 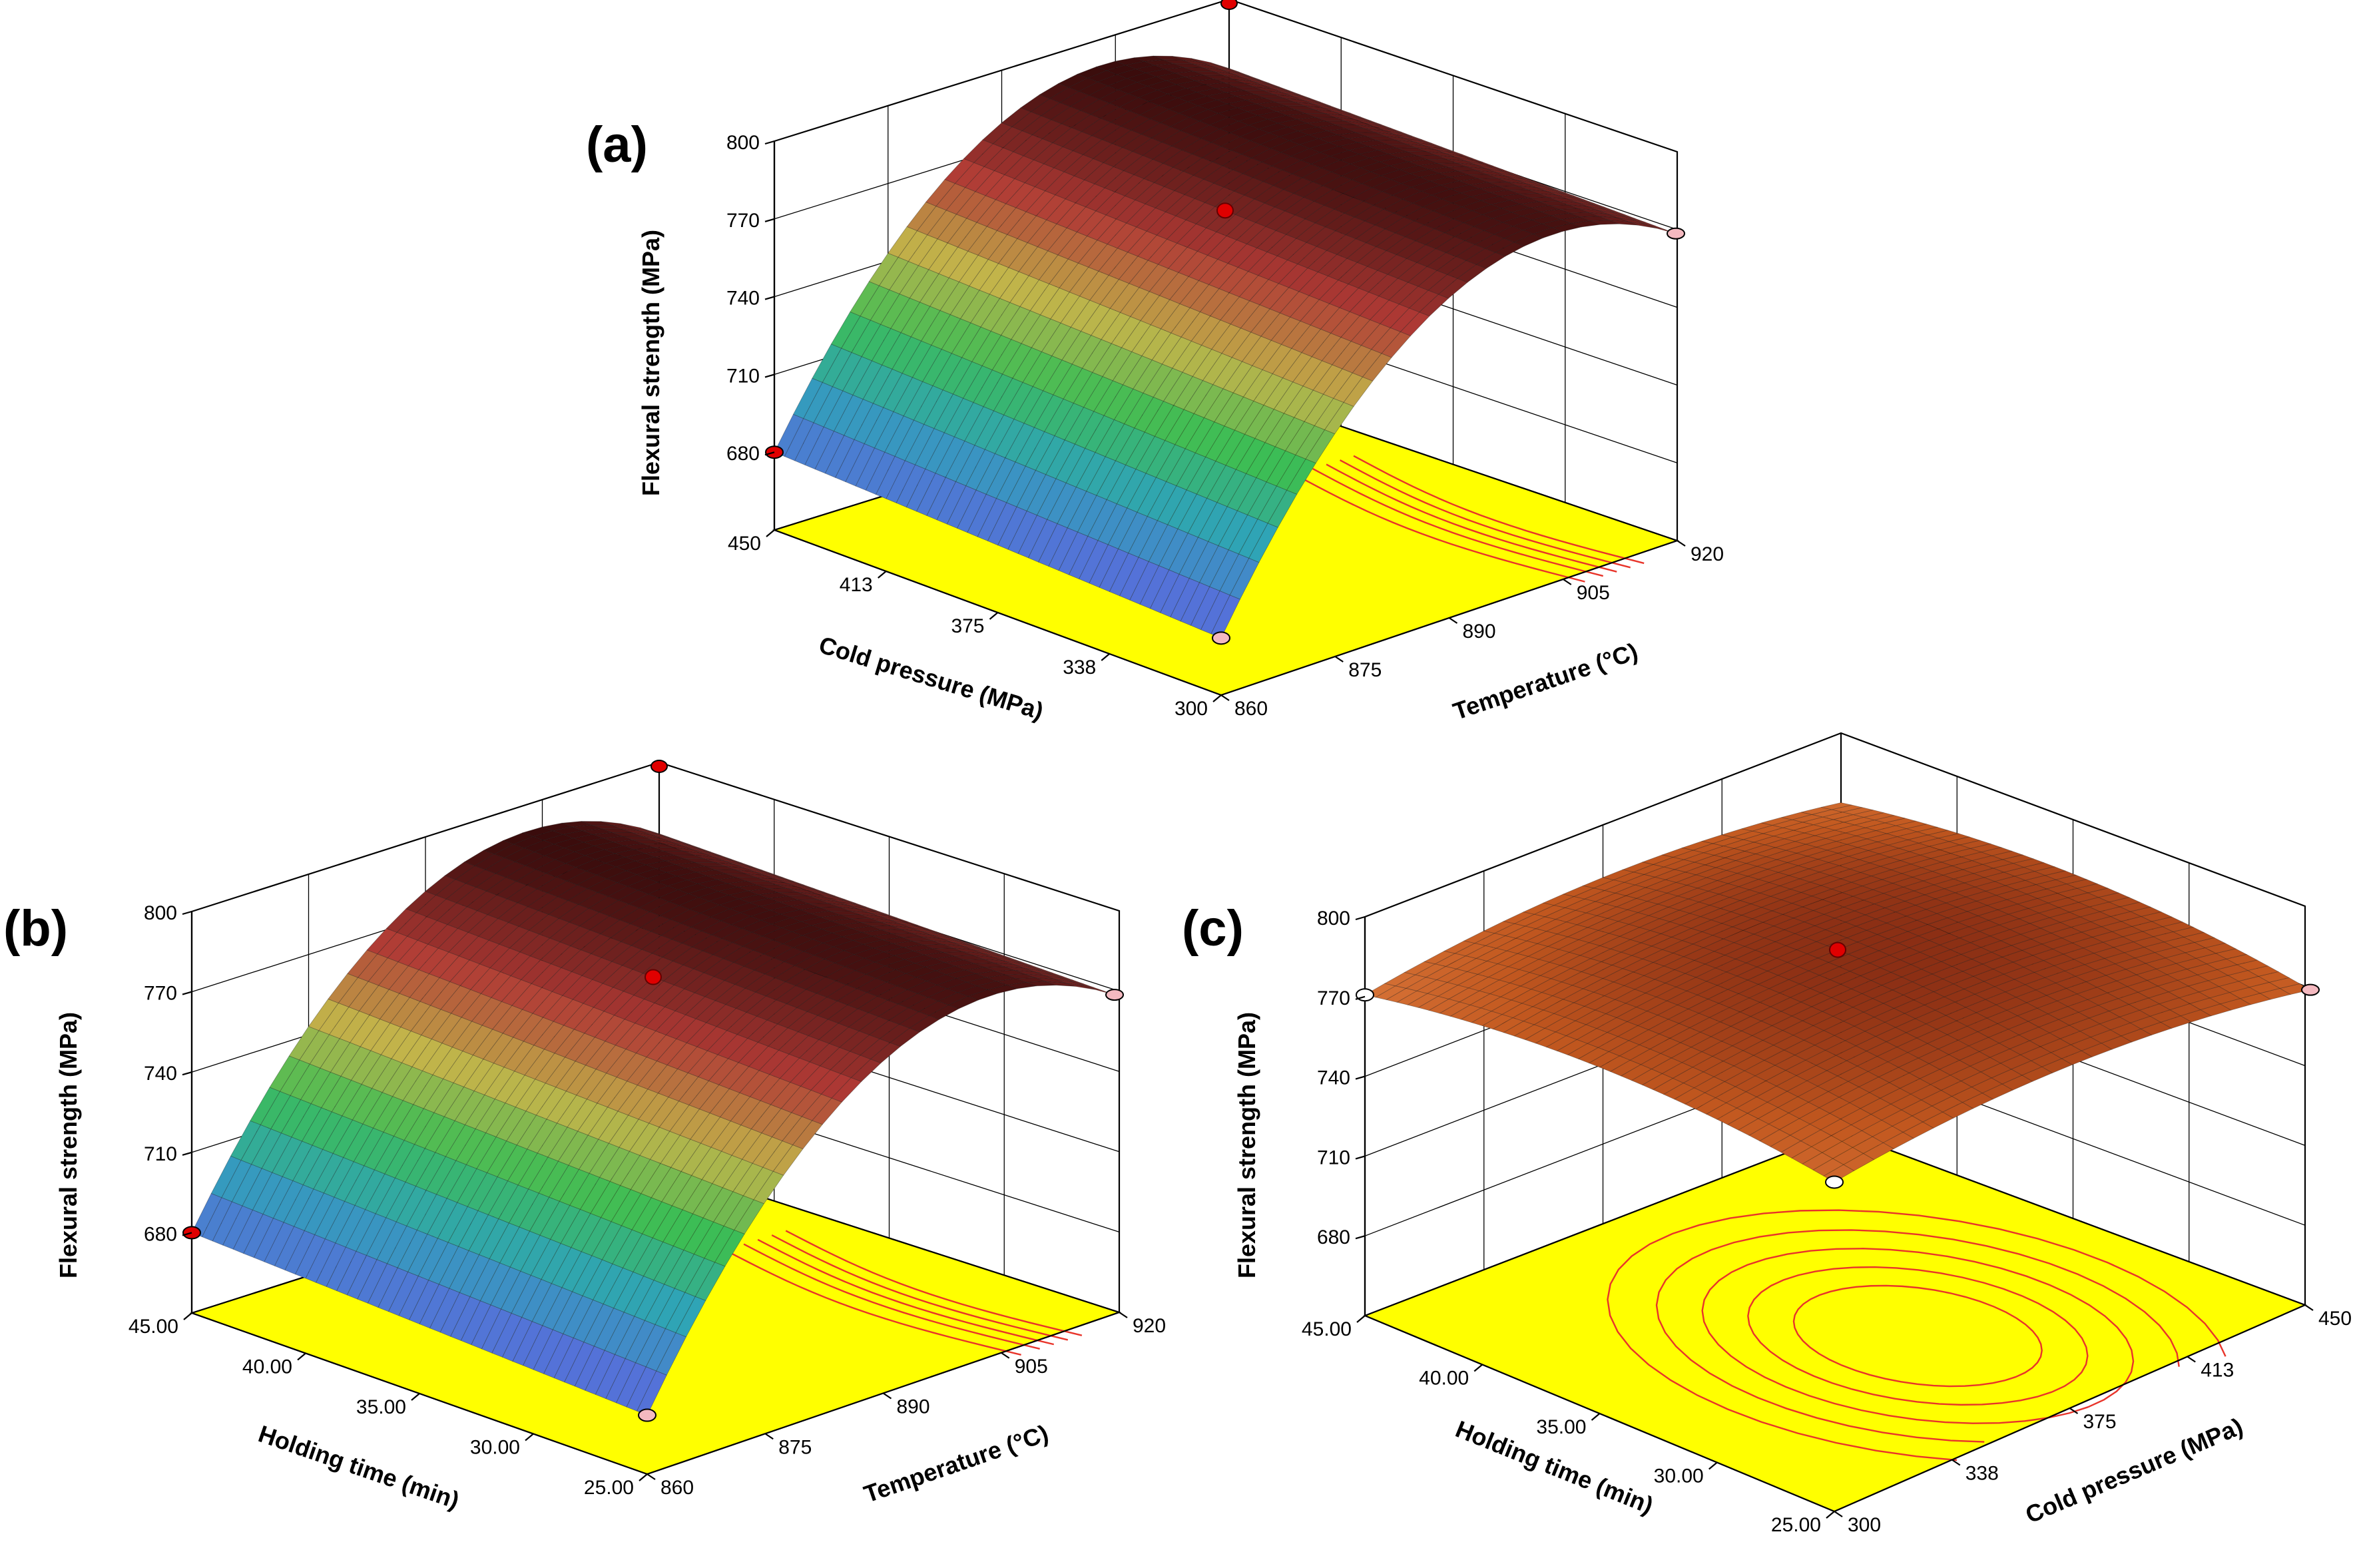 I want to click on x-tick-label: 300, so click(x=1191, y=709).